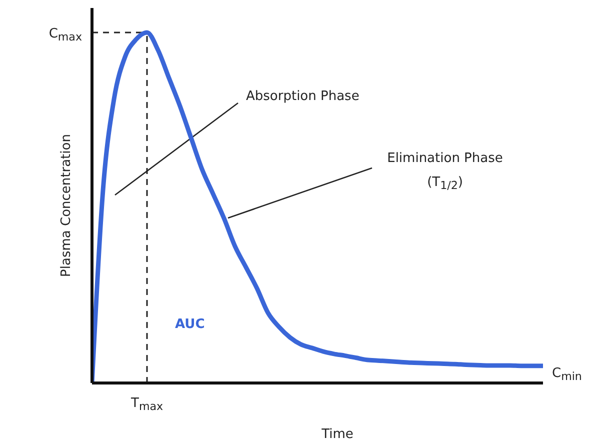  I want to click on y-axis-title: Plasma Concentration, so click(66, 205).